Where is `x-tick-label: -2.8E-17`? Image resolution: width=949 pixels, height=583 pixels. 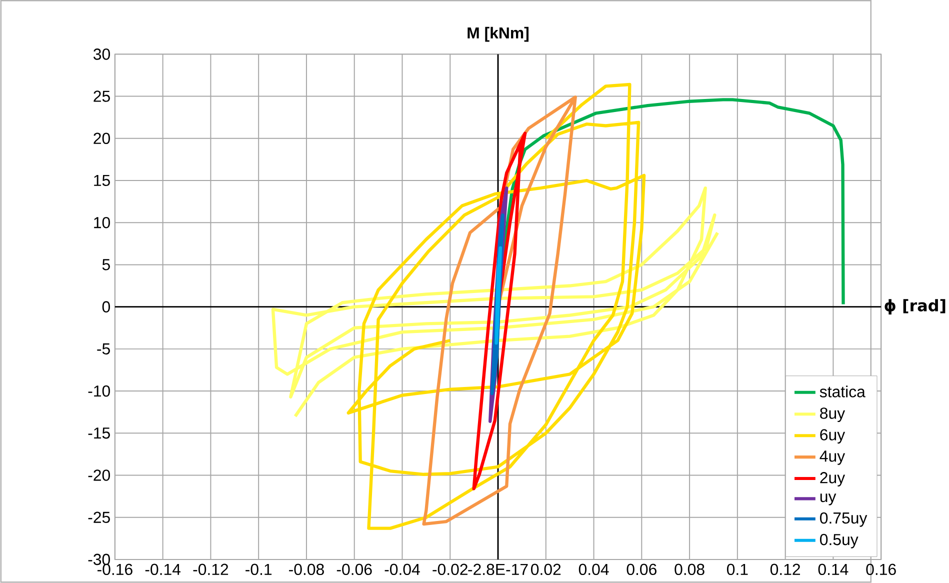
x-tick-label: -2.8E-17 is located at coordinates (498, 570).